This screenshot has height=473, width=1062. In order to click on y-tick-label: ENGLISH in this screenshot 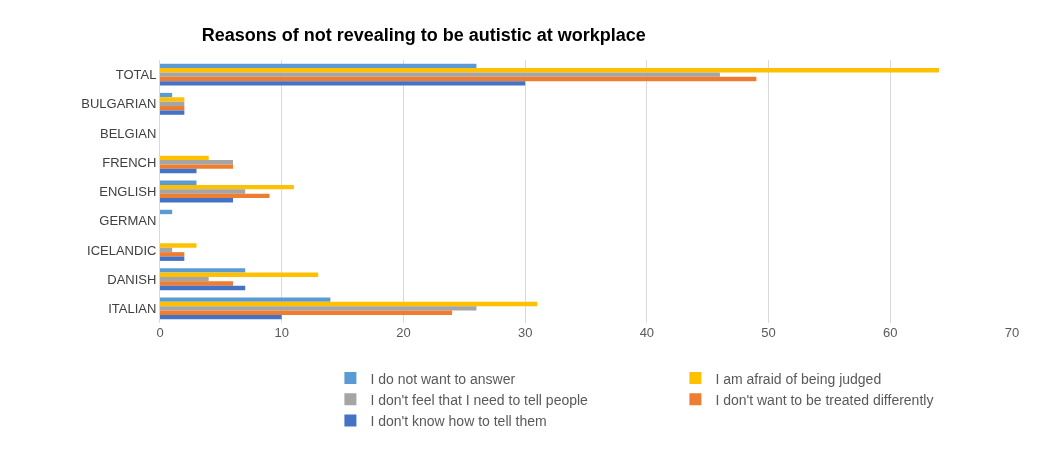, I will do `click(128, 192)`.